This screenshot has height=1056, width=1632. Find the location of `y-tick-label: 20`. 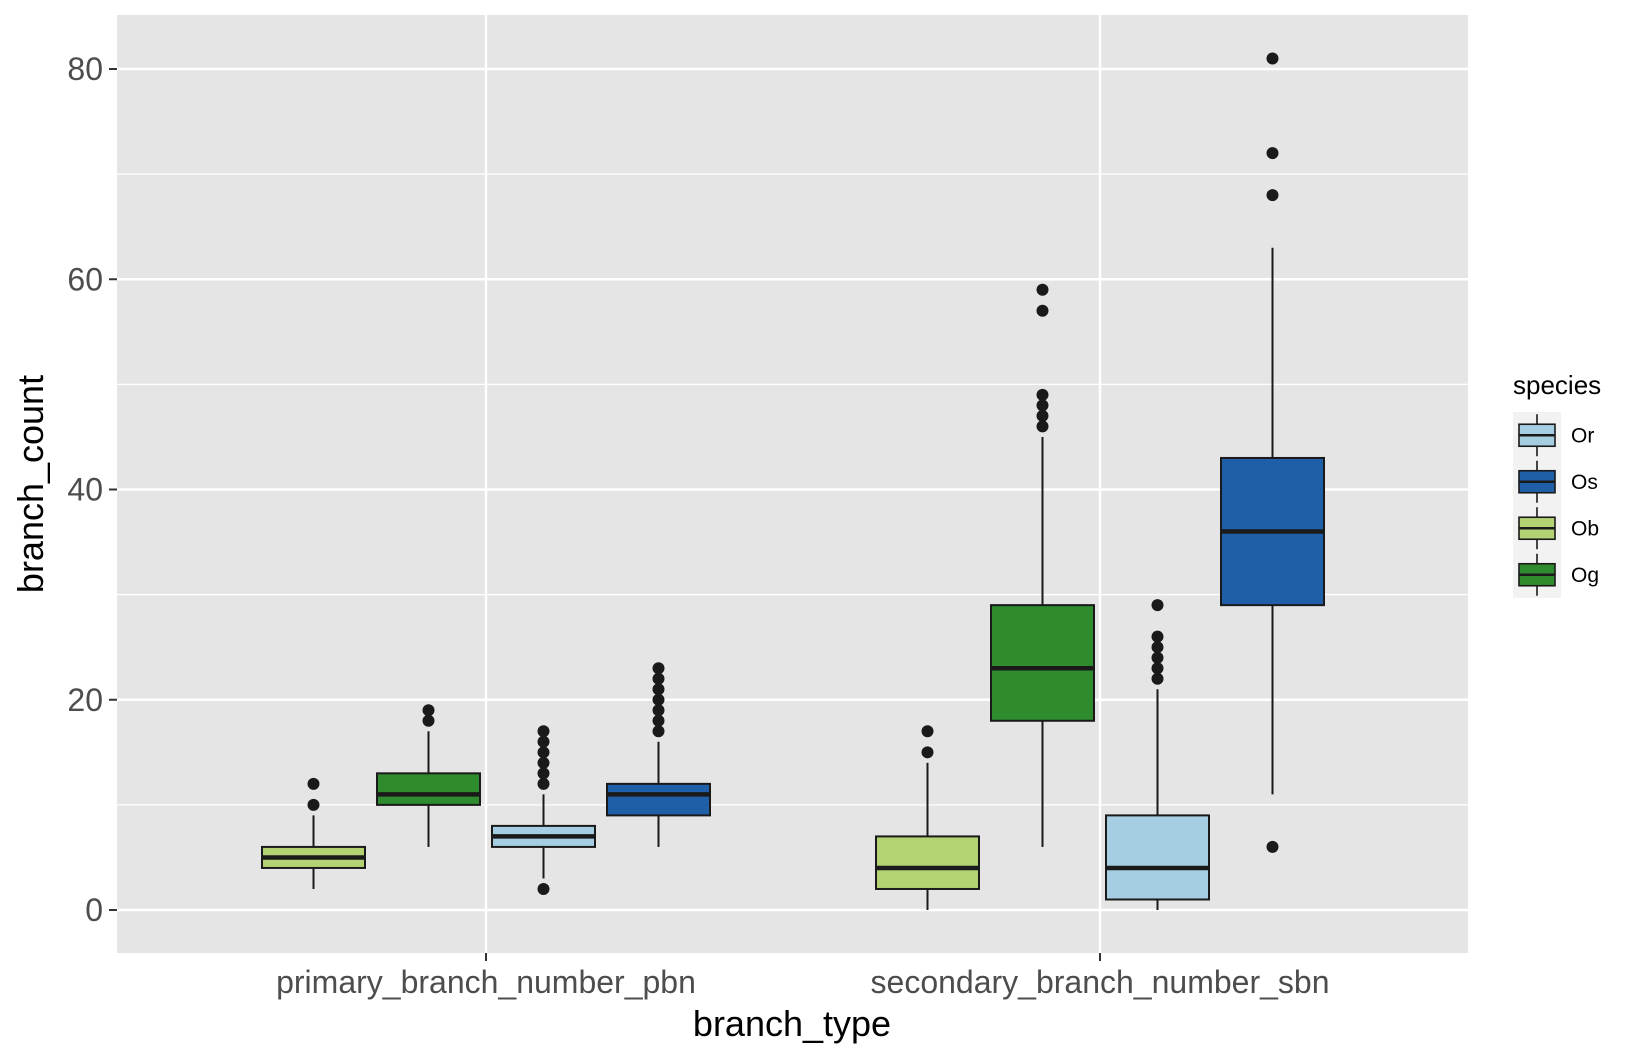

y-tick-label: 20 is located at coordinates (85, 700).